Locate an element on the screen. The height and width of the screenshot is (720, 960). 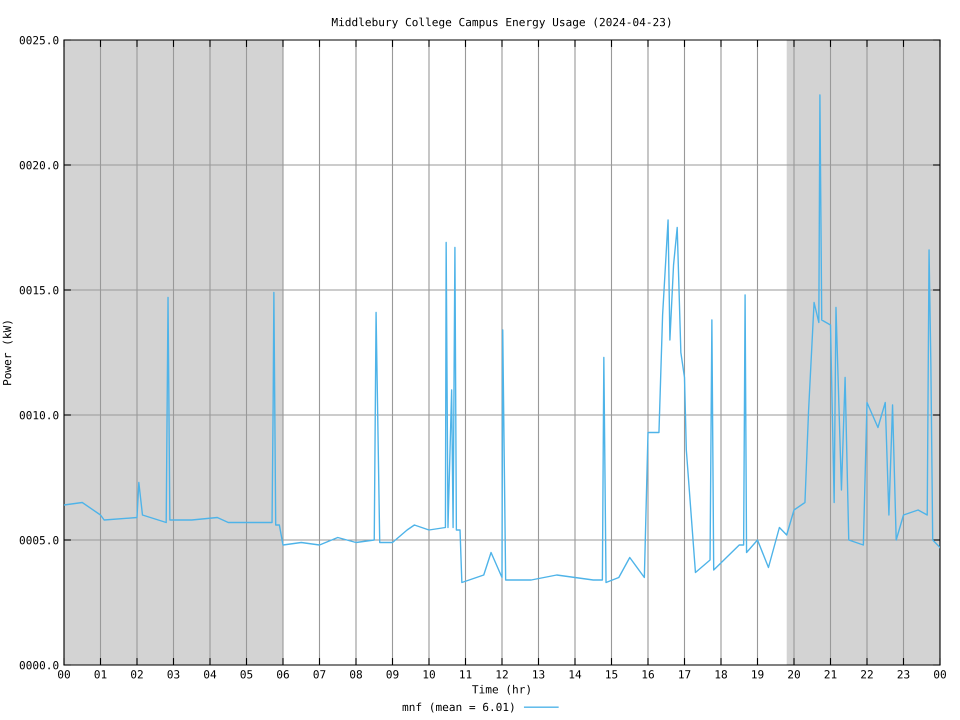
y-tick-label: 0010.0 is located at coordinates (39, 415).